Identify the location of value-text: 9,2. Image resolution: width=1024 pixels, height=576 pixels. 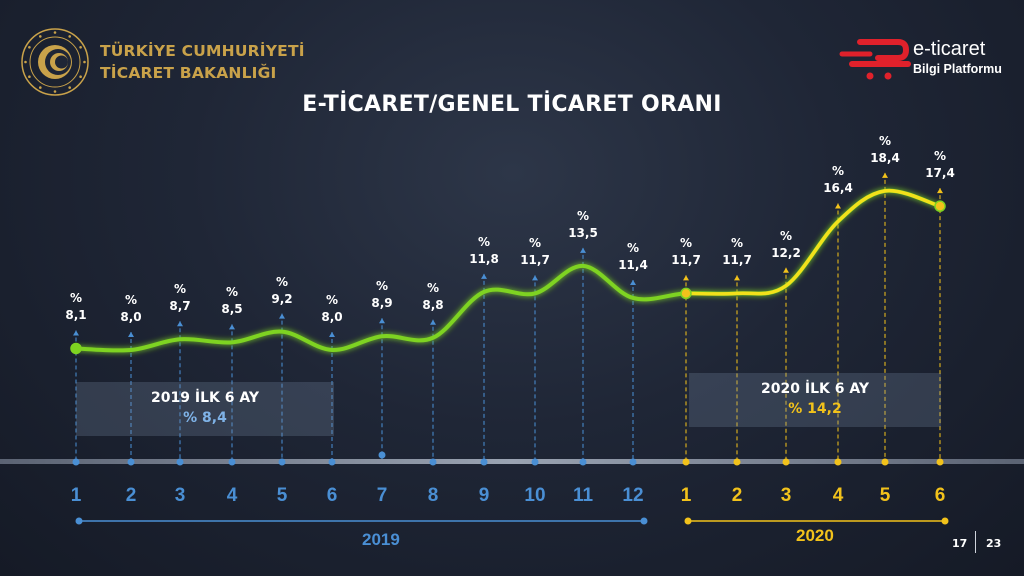
(282, 298).